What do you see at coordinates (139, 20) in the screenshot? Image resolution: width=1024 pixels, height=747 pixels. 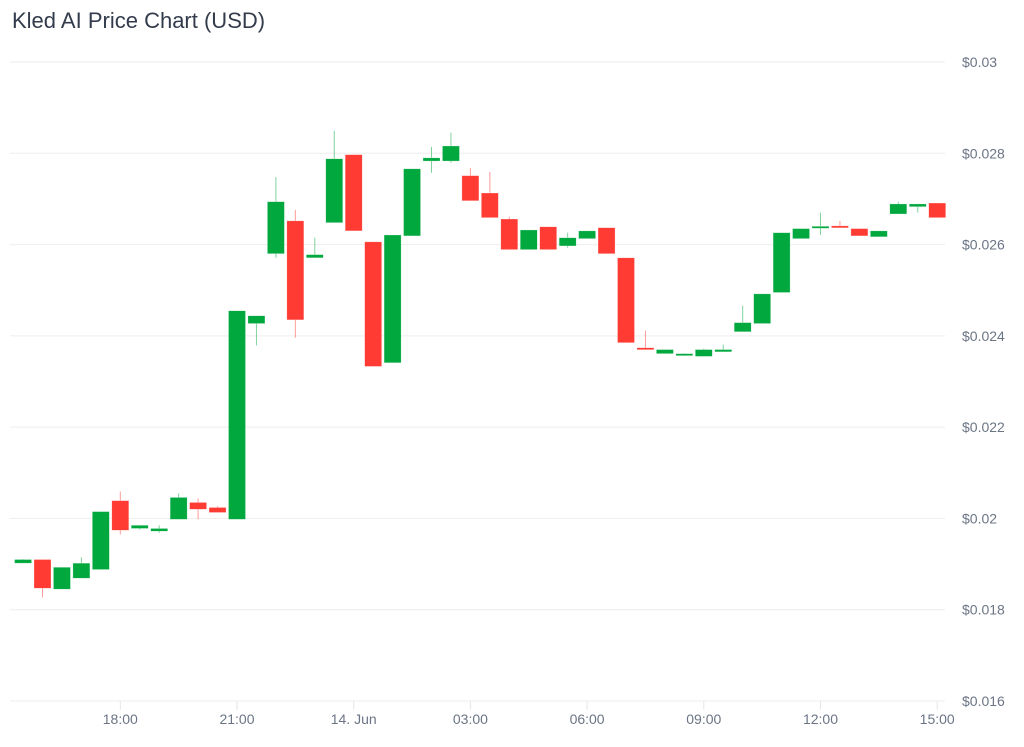 I see `chart-title: Kled AI Price Chart (USD)` at bounding box center [139, 20].